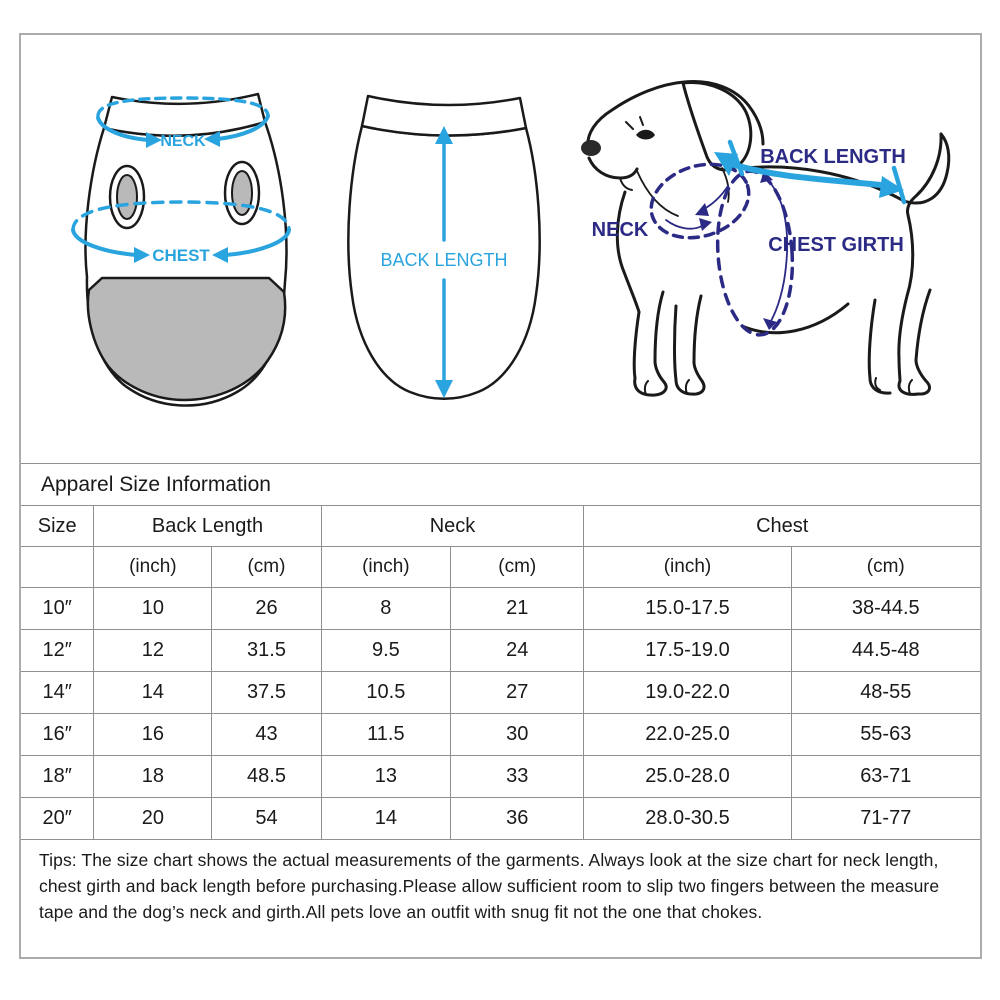 The height and width of the screenshot is (1000, 1000). What do you see at coordinates (266, 776) in the screenshot?
I see `table-cell: 48.5` at bounding box center [266, 776].